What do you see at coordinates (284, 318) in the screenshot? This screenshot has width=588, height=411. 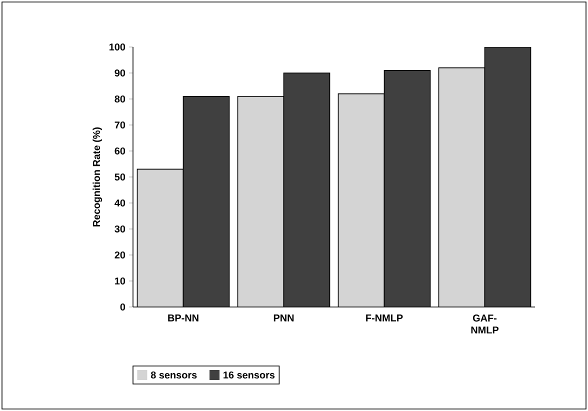 I see `x-tick-label: PNN` at bounding box center [284, 318].